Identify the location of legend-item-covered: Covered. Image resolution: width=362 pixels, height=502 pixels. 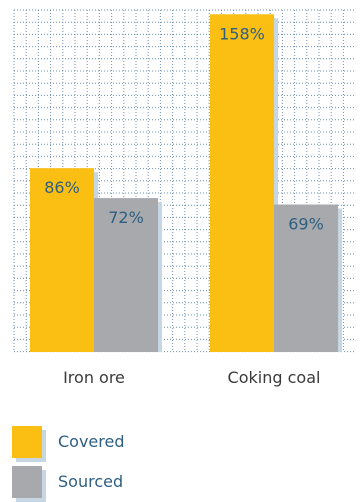
(112, 444).